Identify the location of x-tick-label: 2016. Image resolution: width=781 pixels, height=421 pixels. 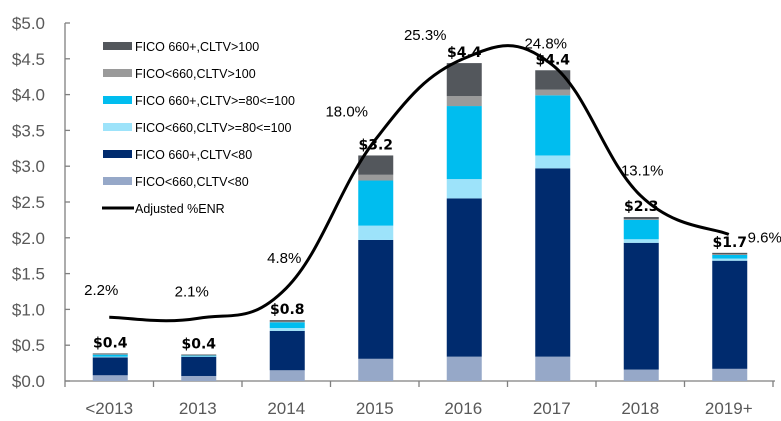
(463, 408).